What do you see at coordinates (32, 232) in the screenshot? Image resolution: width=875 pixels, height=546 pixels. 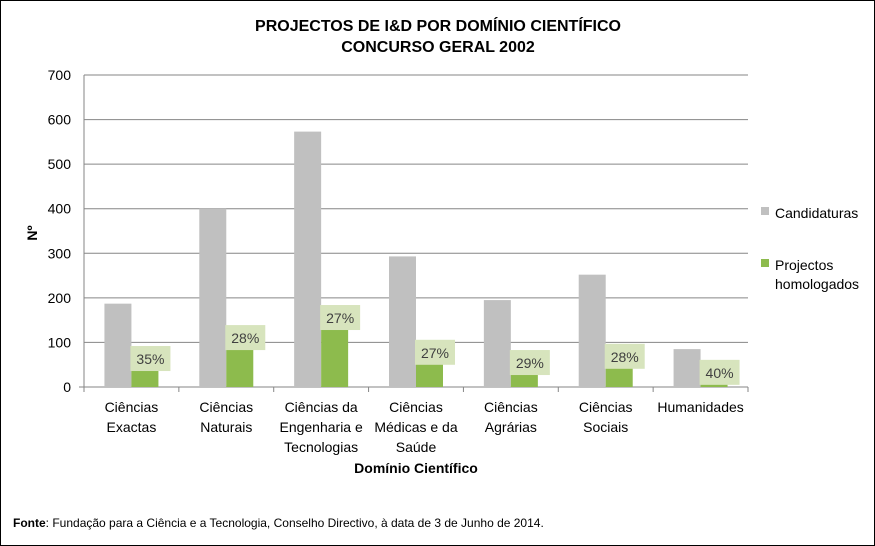 I see `y-axis-title: Nº` at bounding box center [32, 232].